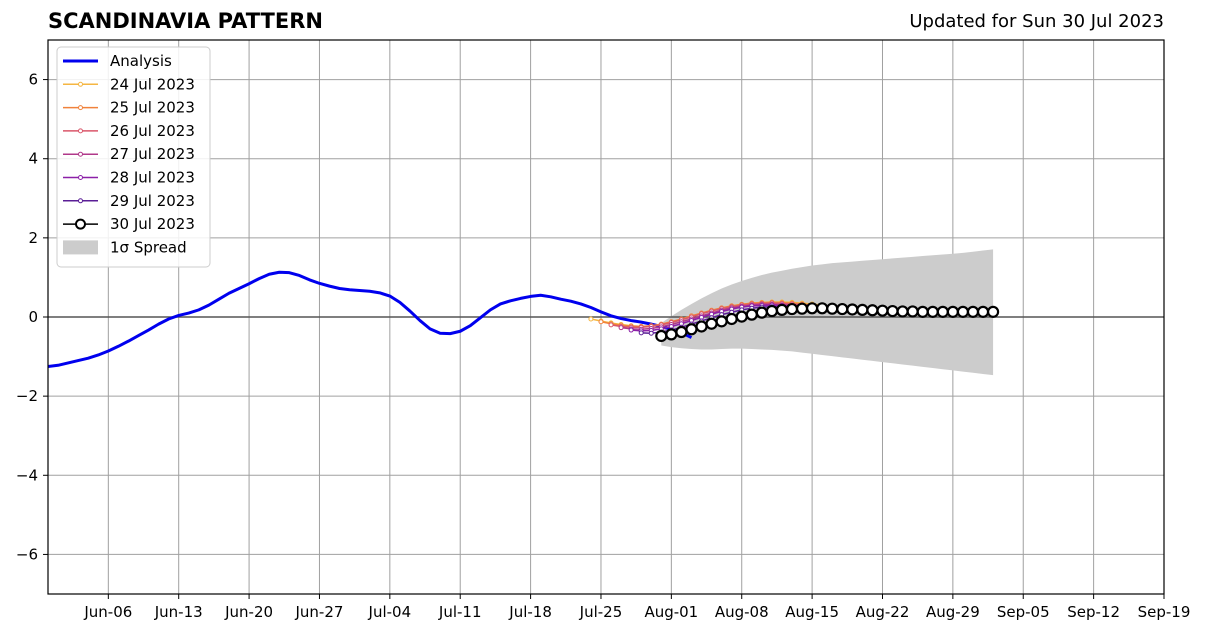 This screenshot has width=1205, height=633. Describe the element at coordinates (1093, 612) in the screenshot. I see `x-tick-label: Sep-12` at that location.